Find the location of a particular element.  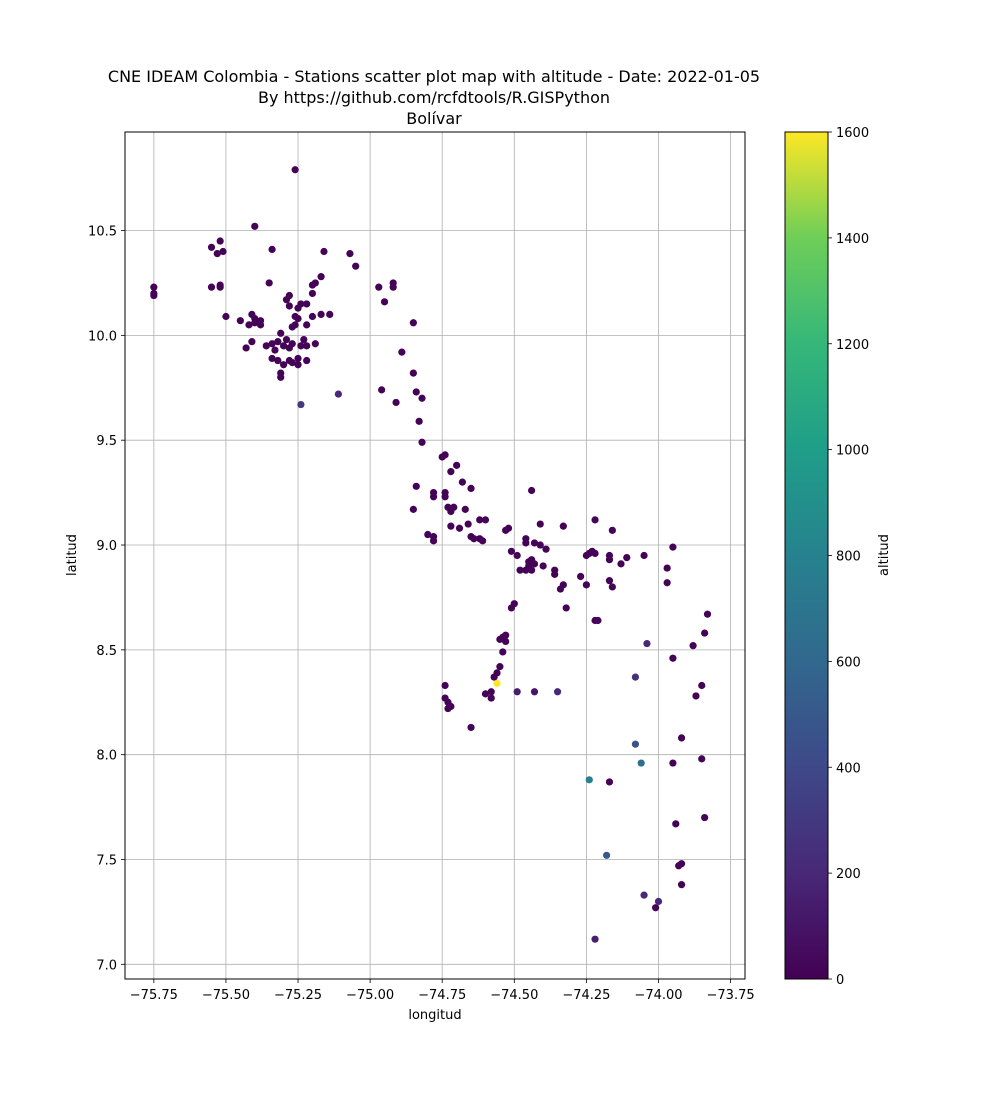

colorbar-tick-label: 0 is located at coordinates (840, 980).